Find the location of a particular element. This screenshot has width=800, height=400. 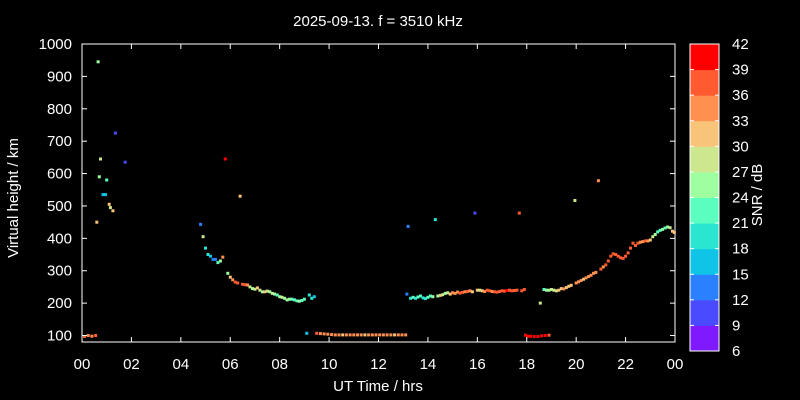

x-tick-label: 14 is located at coordinates (428, 364).